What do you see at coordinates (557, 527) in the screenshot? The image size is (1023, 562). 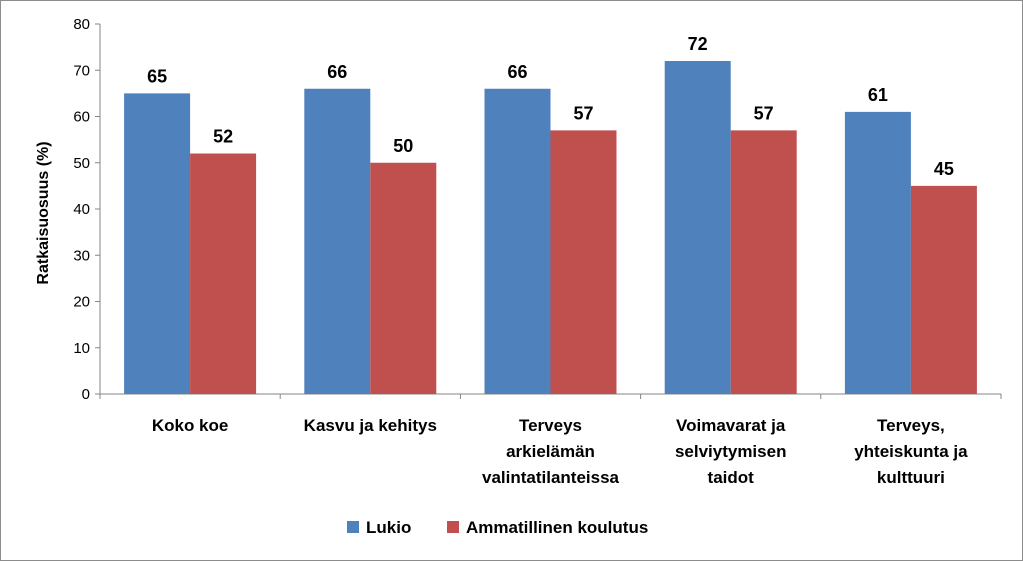 I see `legend-label-ammatillinen: Ammatillinen koulutus` at bounding box center [557, 527].